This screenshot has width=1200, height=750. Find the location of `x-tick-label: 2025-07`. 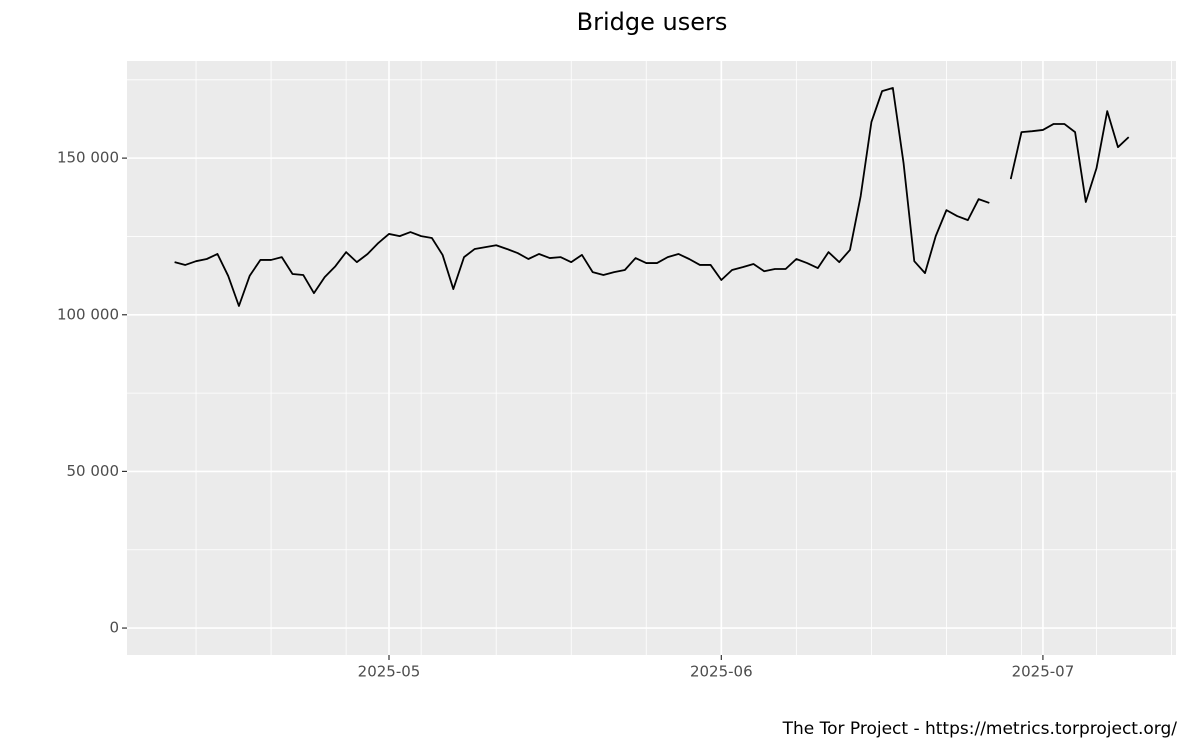

x-tick-label: 2025-07 is located at coordinates (1043, 672).